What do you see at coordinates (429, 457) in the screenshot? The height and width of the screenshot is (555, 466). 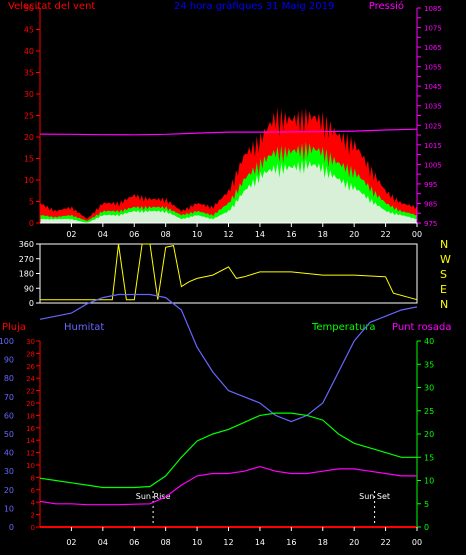 I see `temperature-tick-label: 15` at bounding box center [429, 457].